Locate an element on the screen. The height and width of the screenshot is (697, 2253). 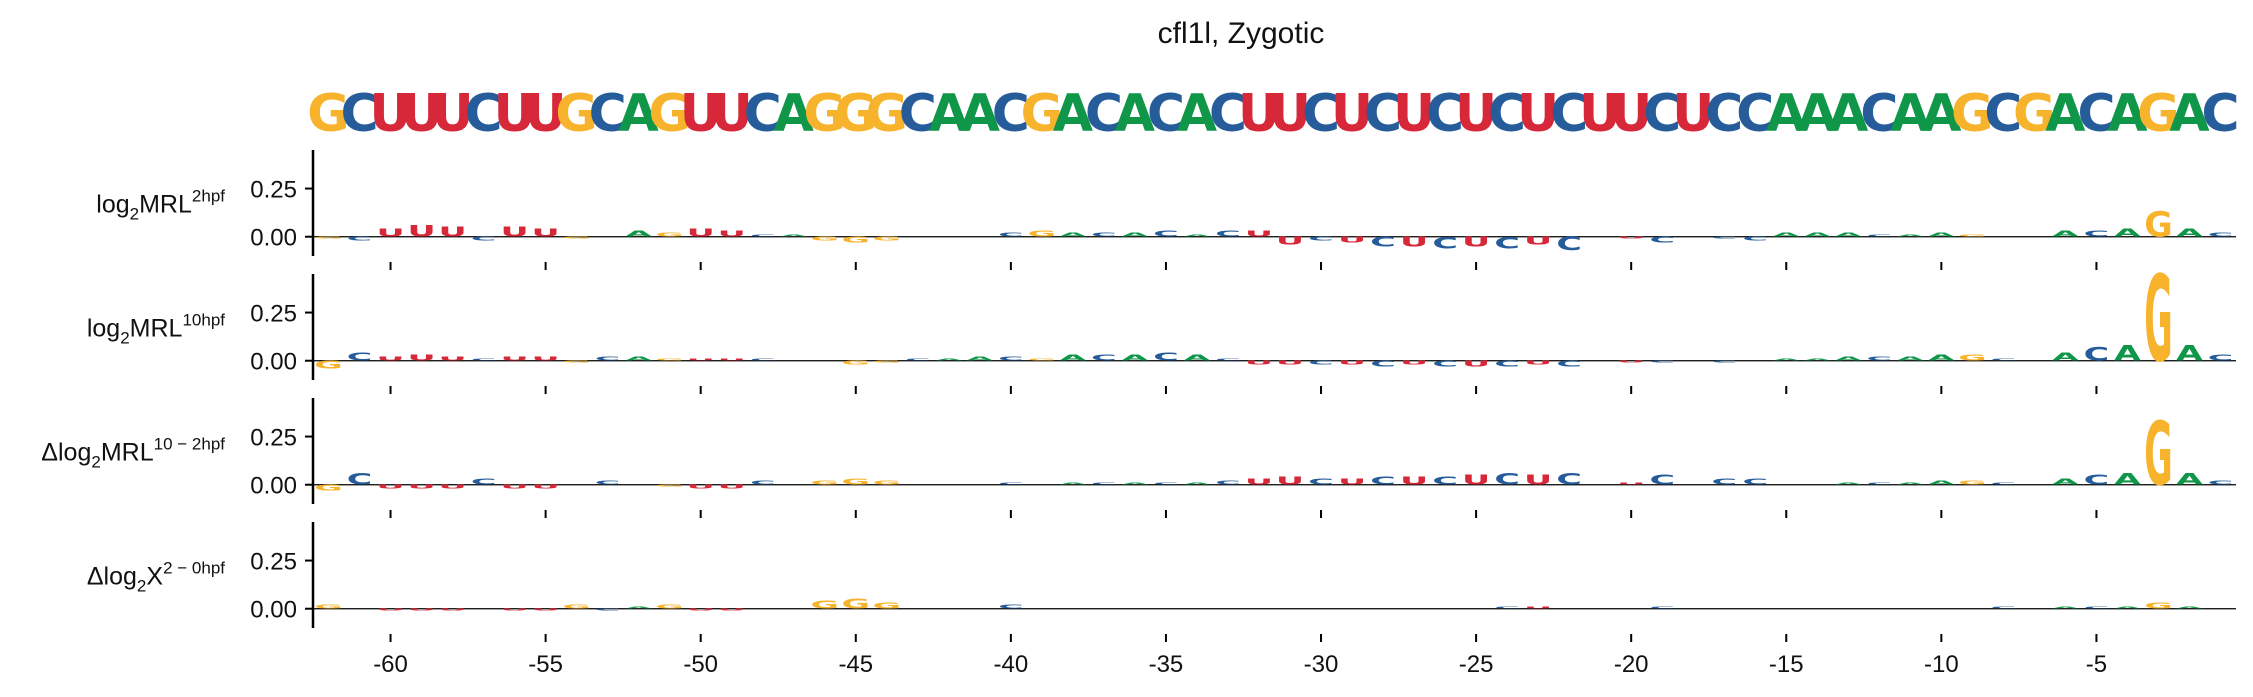
track-label: Δlog2X2 − 0hpf is located at coordinates (156, 577).